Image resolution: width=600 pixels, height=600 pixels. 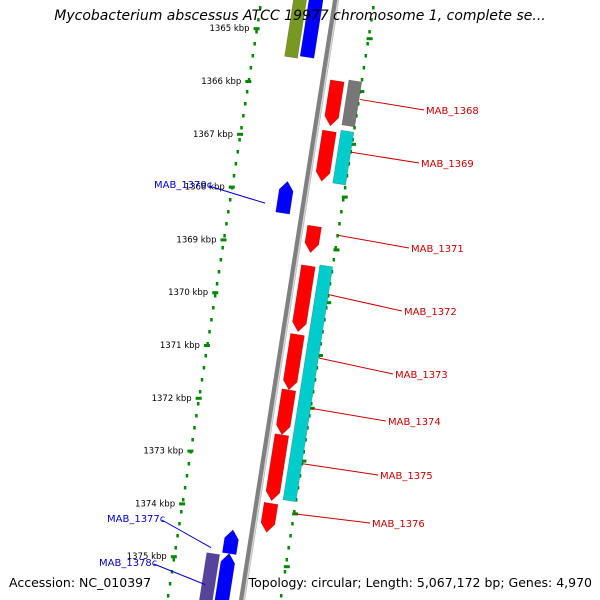 I want to click on gene-label-mab_1370c: MAB_1370c, so click(x=183, y=185).